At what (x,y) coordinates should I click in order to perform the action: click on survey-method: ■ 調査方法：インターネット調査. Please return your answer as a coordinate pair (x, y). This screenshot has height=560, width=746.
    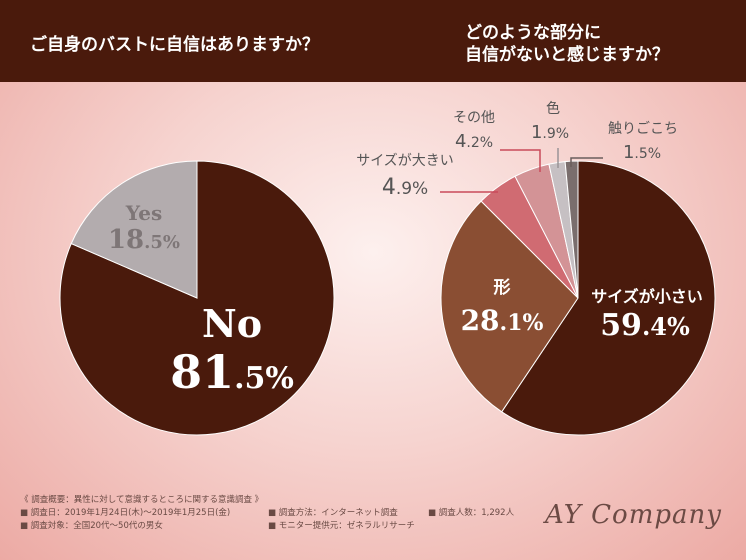
    Looking at the image, I should click on (333, 513).